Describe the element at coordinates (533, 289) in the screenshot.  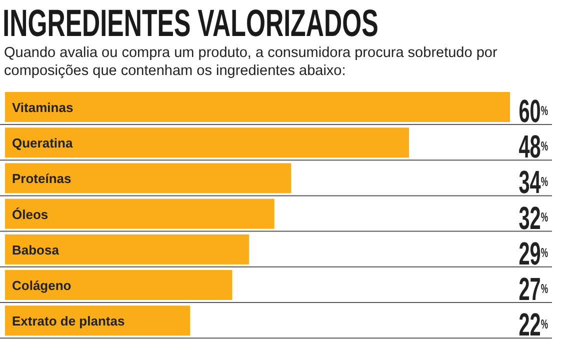
I see `data-label: 27$^{%}$` at that location.